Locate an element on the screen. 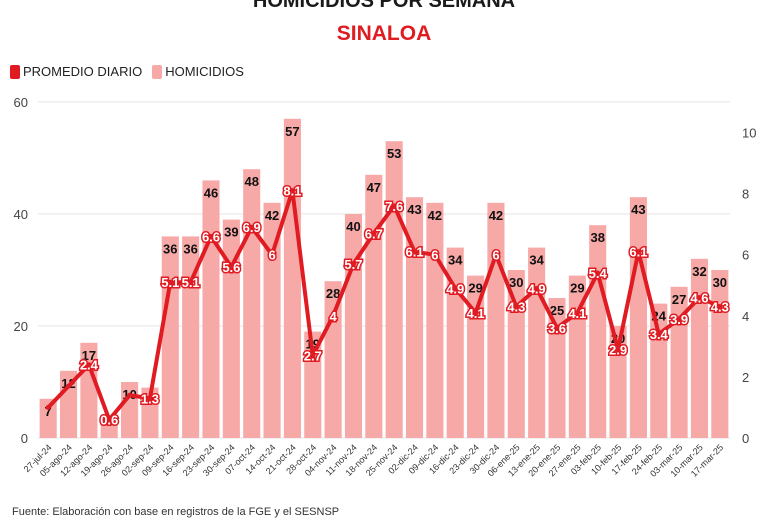  y-left-tick-label: 20 is located at coordinates (21, 326).